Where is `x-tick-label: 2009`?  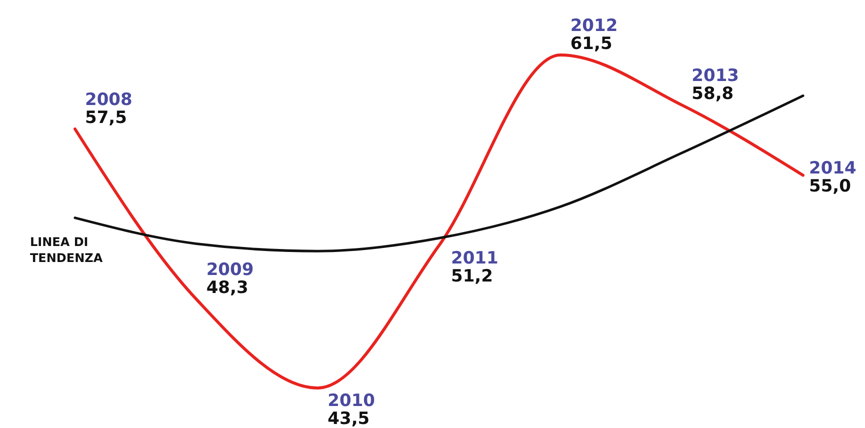
x-tick-label: 2009 is located at coordinates (230, 270).